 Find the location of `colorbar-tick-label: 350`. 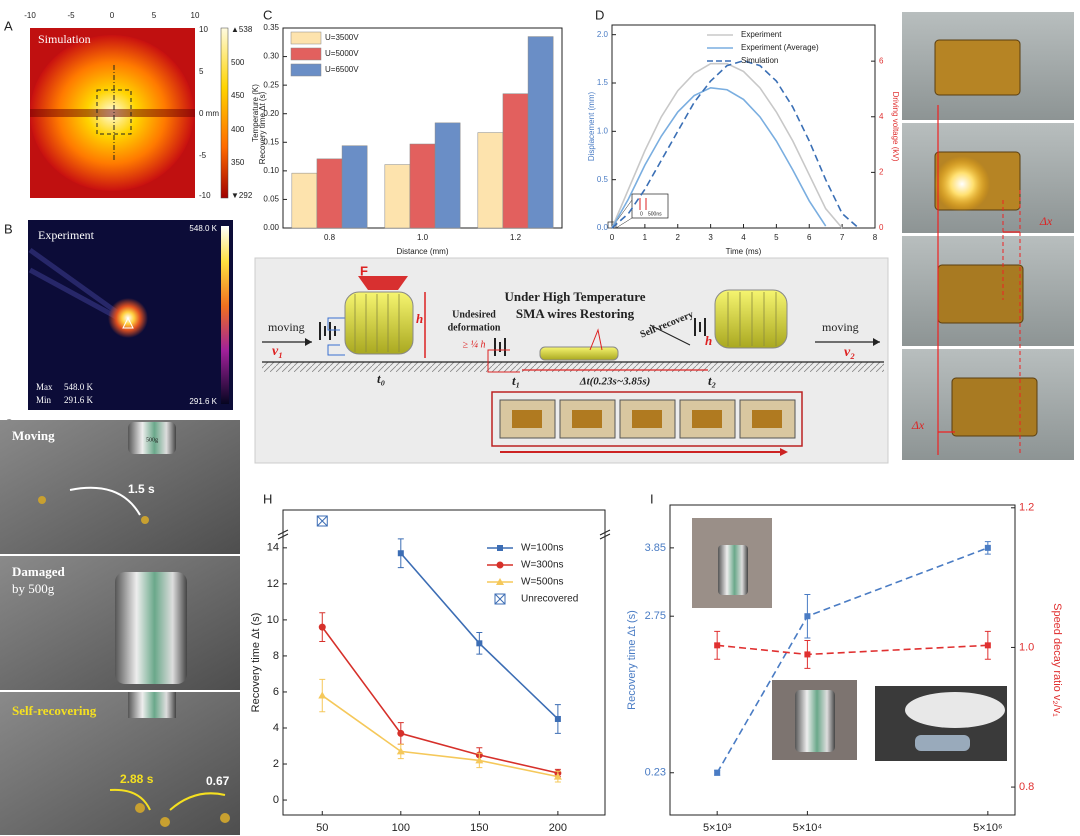

colorbar-tick-label: 350 is located at coordinates (238, 162).